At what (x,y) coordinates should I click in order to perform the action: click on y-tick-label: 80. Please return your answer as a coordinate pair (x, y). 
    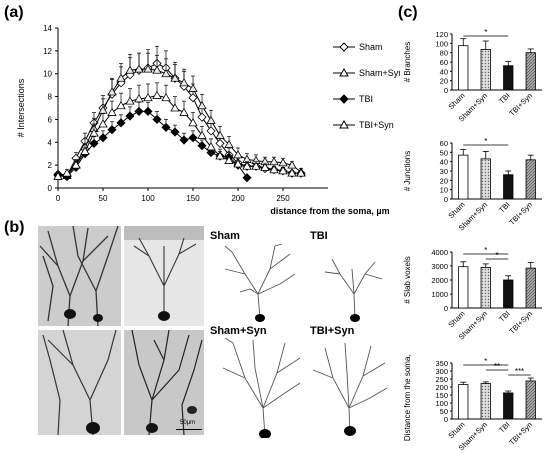
    Looking at the image, I should click on (444, 53).